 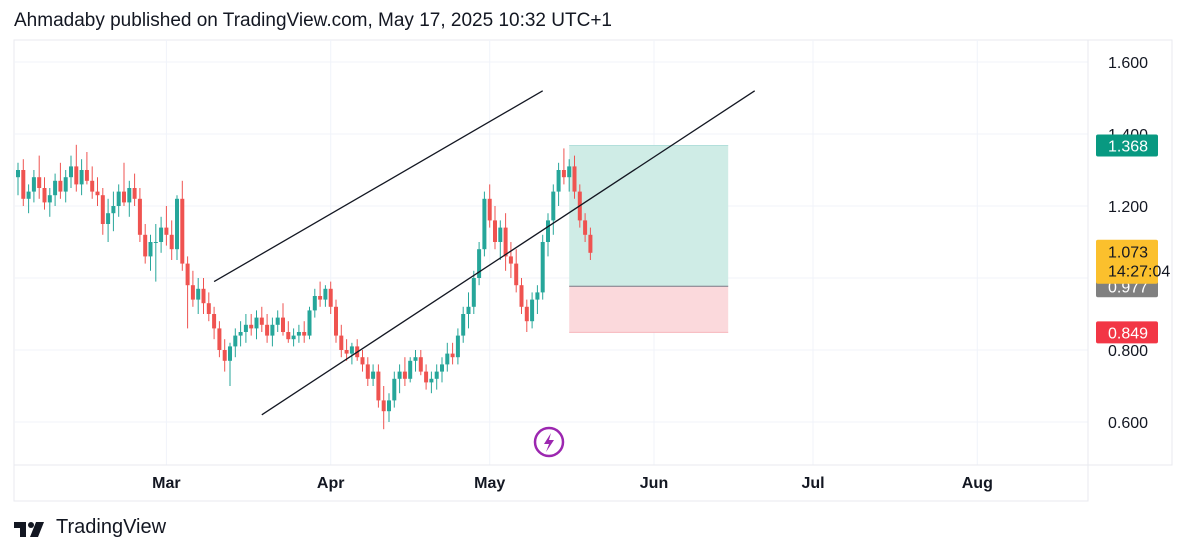 I want to click on time-tick-label: Mar, so click(x=166, y=483).